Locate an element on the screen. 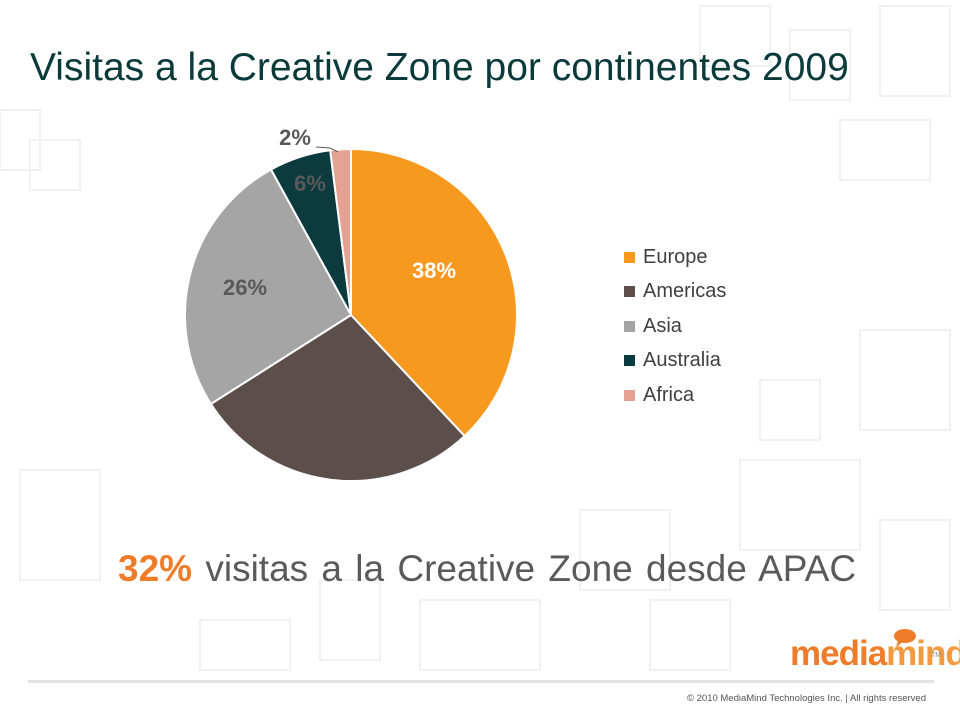 The image size is (960, 720). logo-media: media is located at coordinates (838, 653).